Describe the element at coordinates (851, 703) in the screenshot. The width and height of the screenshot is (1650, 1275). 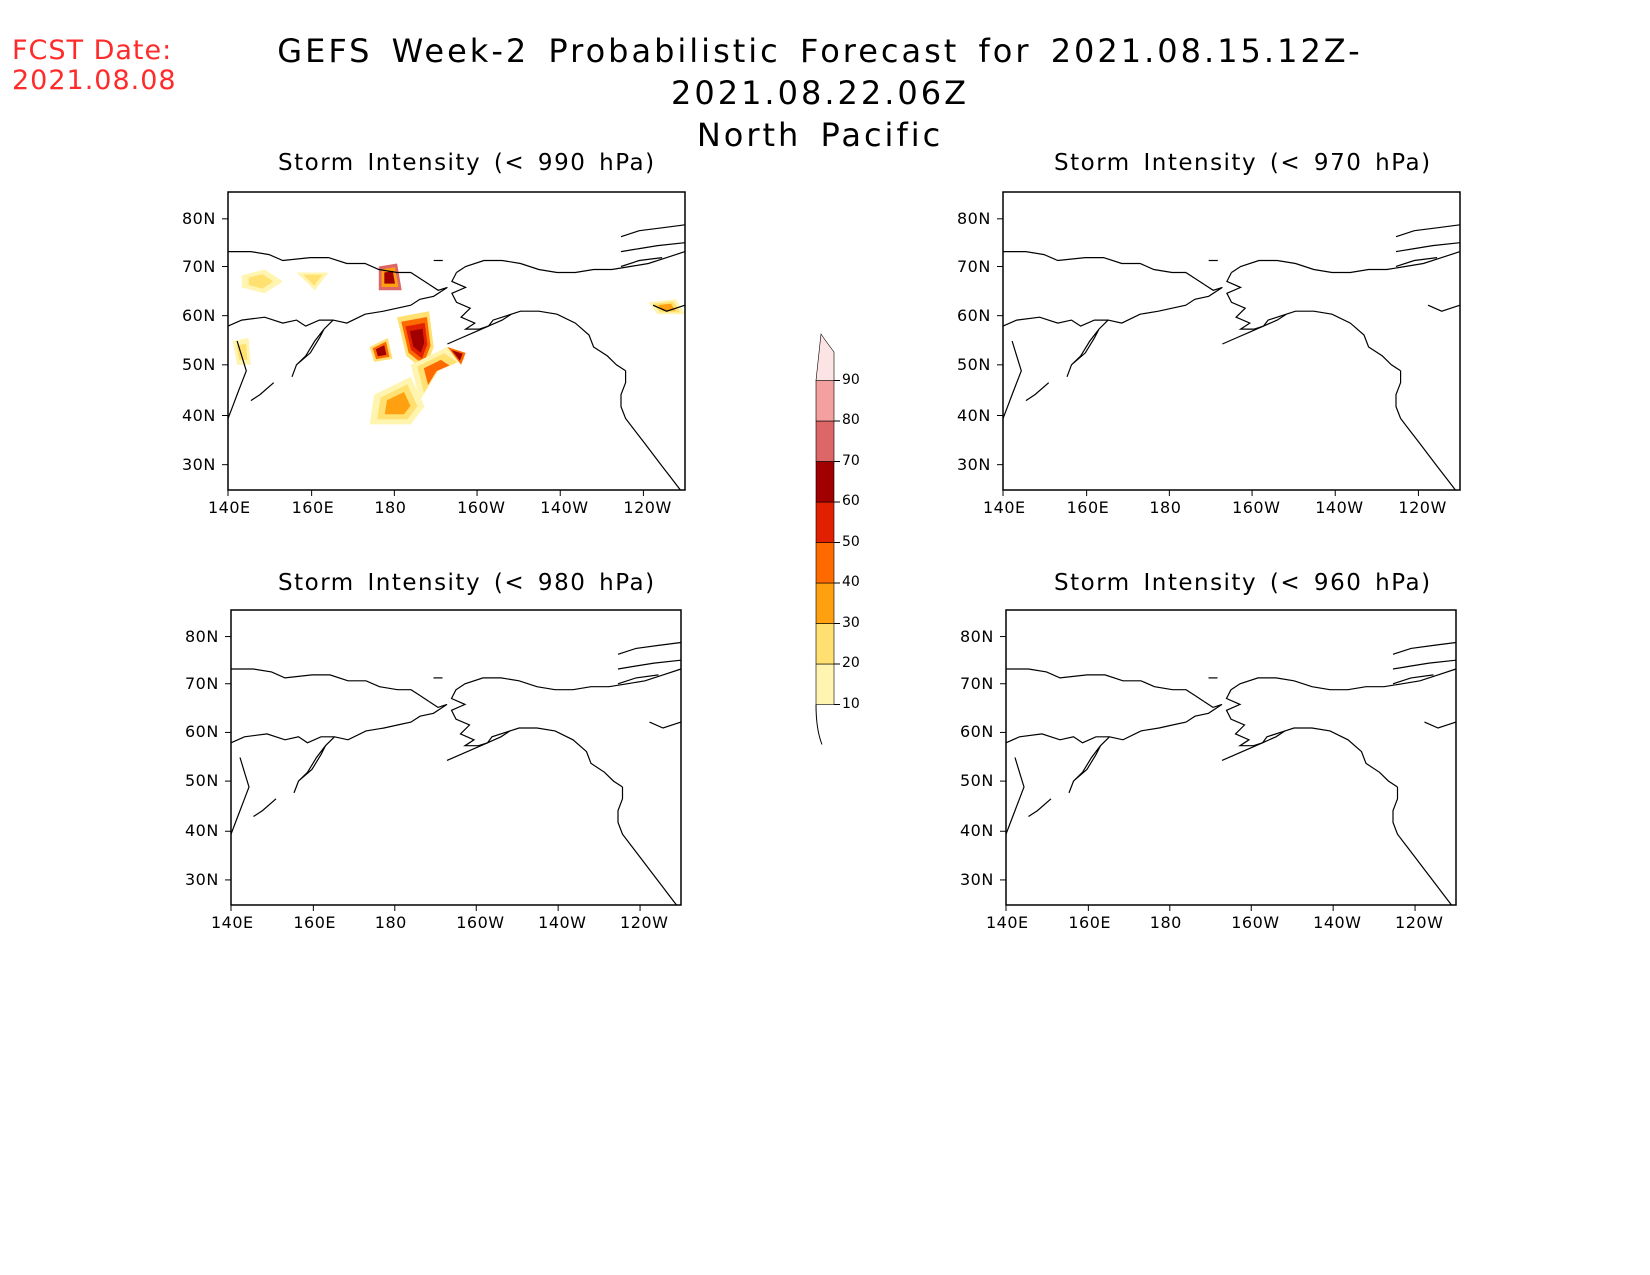
I see `colorbar-label: 10` at that location.